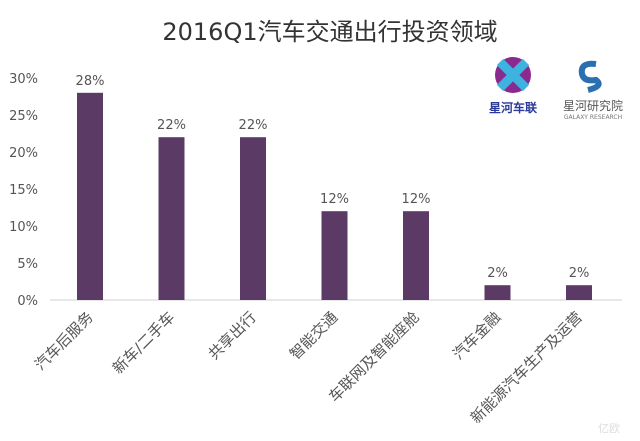  What do you see at coordinates (313, 335) in the screenshot?
I see `x-tick-label: 智能交通` at bounding box center [313, 335].